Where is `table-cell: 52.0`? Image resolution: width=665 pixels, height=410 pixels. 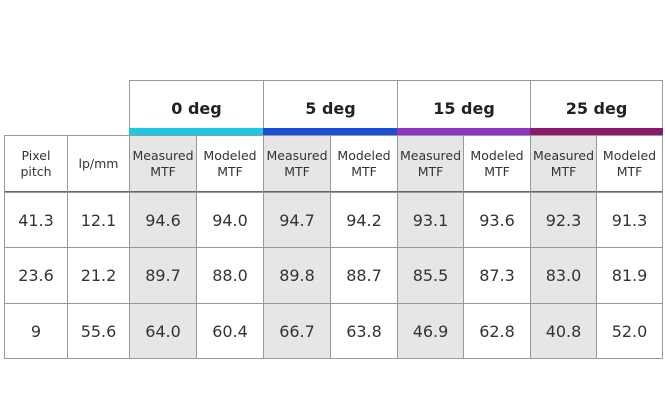
table-cell: 52.0 is located at coordinates (629, 331).